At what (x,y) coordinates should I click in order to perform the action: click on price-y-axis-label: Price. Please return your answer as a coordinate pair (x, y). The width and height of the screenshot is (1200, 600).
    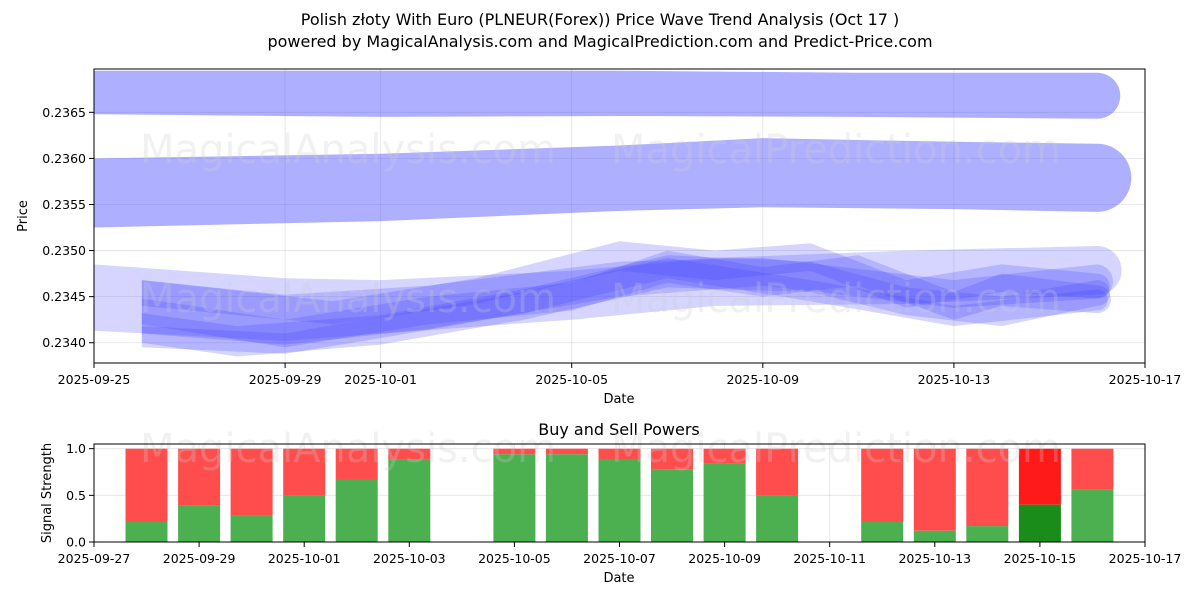
    Looking at the image, I should click on (23, 216).